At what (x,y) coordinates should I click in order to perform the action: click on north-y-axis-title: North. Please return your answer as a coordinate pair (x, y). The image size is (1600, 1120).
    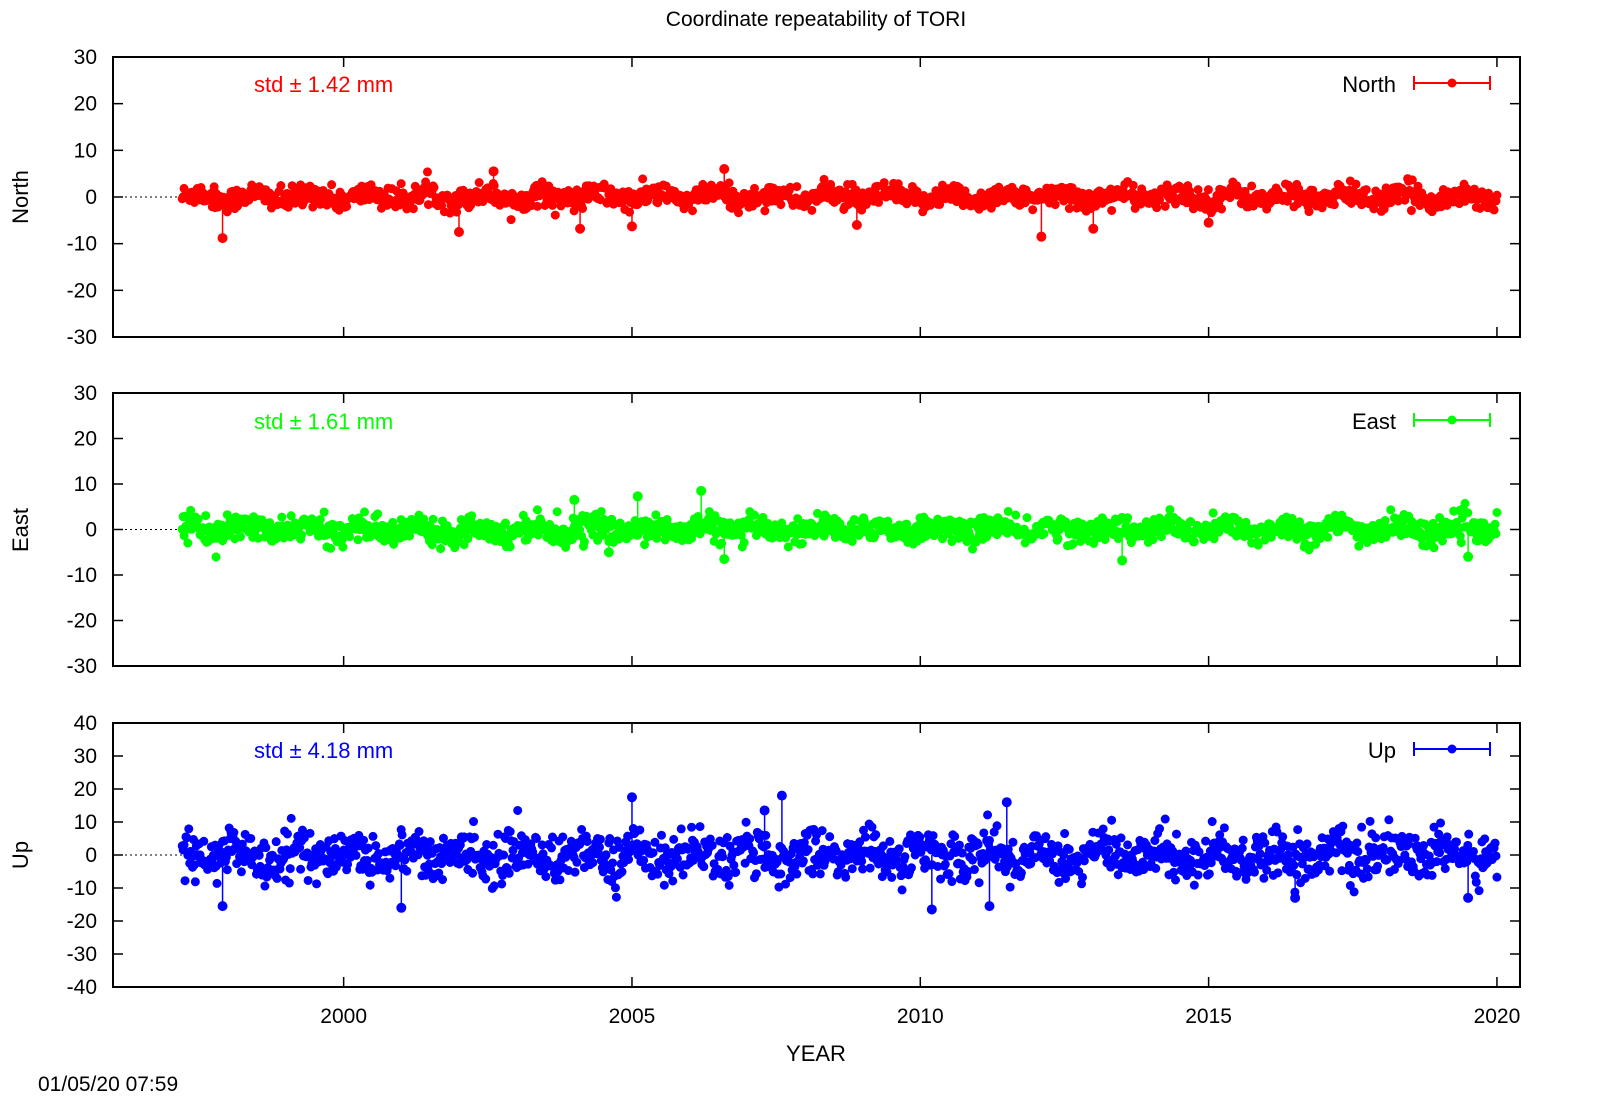
    Looking at the image, I should click on (20, 197).